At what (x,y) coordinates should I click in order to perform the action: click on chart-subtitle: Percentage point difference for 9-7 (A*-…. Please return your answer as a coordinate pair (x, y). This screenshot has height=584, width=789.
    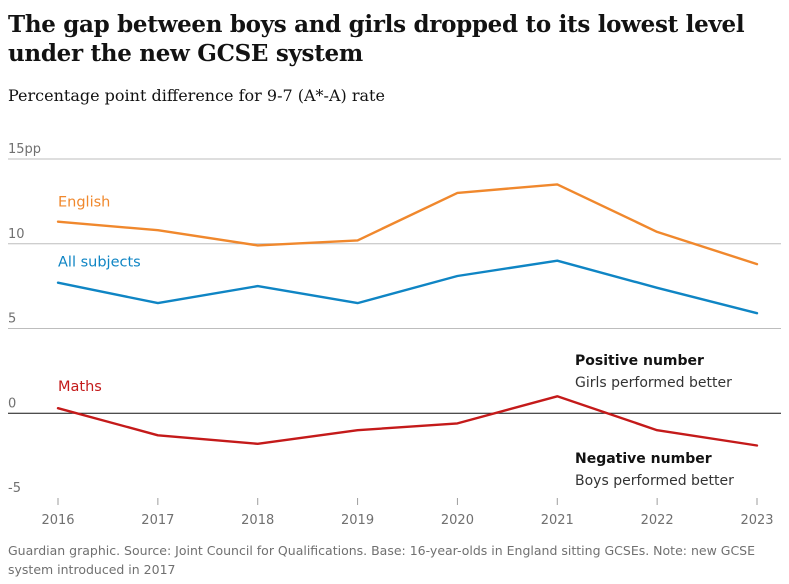
    Looking at the image, I should click on (196, 95).